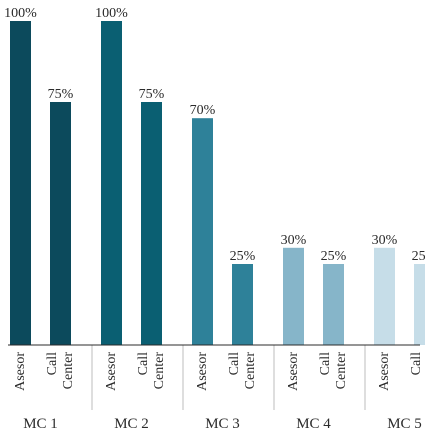 Image resolution: width=425 pixels, height=433 pixels. What do you see at coordinates (404, 424) in the screenshot?
I see `group-label: MC 5` at bounding box center [404, 424].